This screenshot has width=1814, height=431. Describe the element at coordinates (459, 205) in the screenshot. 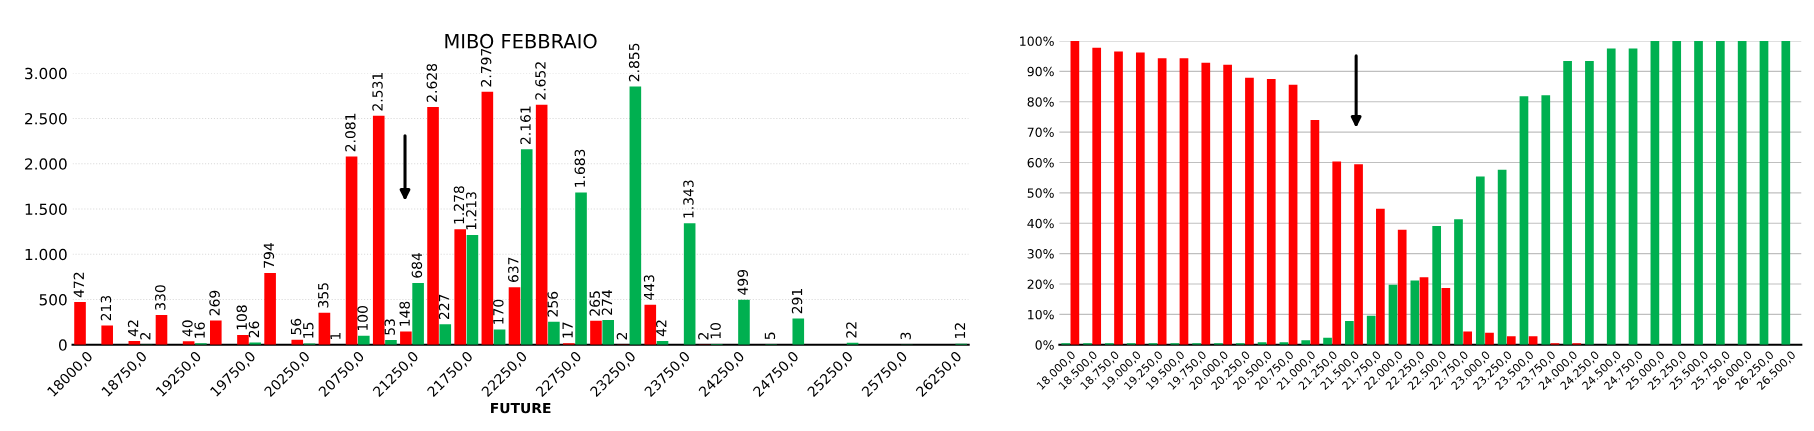

I see `data-label: 1.278` at that location.